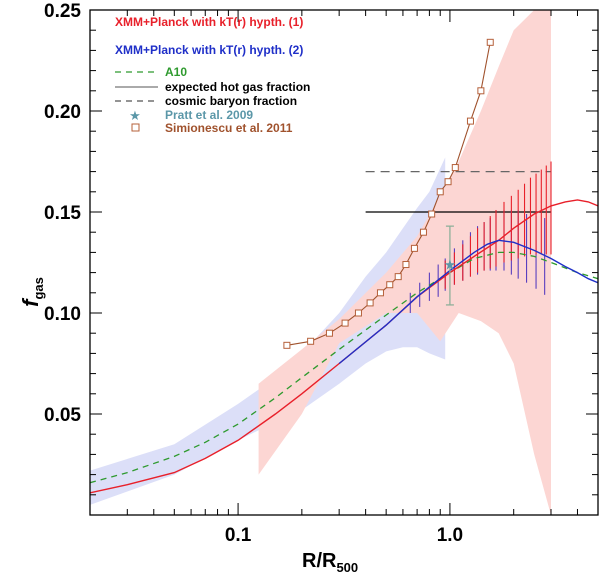 This screenshot has width=600, height=575. Describe the element at coordinates (238, 535) in the screenshot. I see `x-tick-label: 0.1` at that location.